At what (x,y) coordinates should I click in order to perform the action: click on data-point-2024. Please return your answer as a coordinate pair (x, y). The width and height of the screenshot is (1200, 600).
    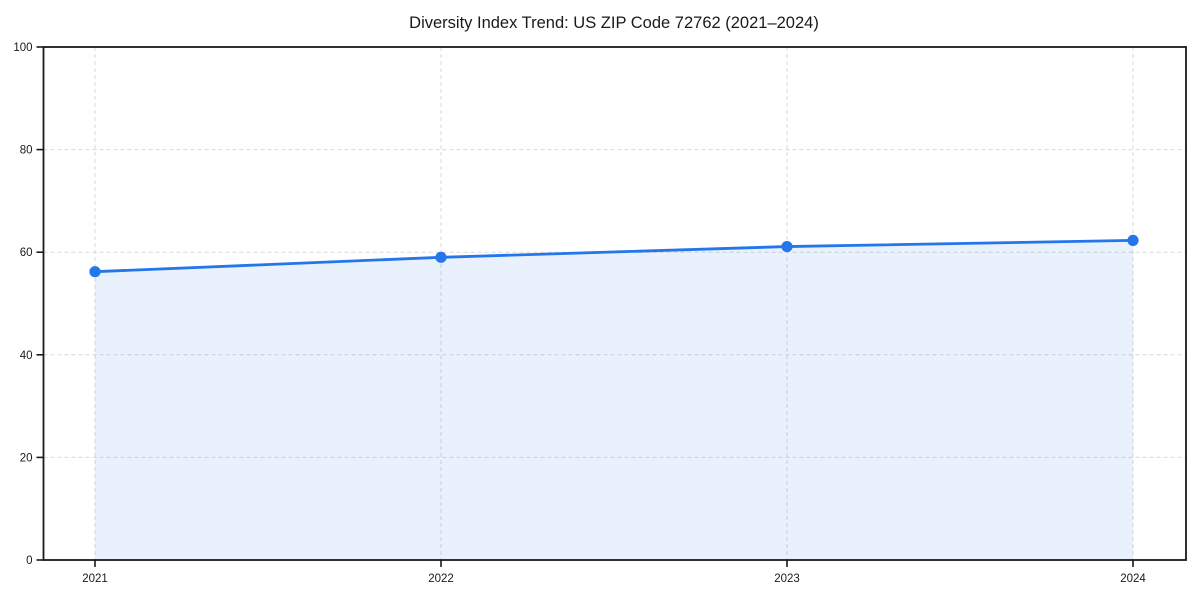
    Looking at the image, I should click on (1133, 240).